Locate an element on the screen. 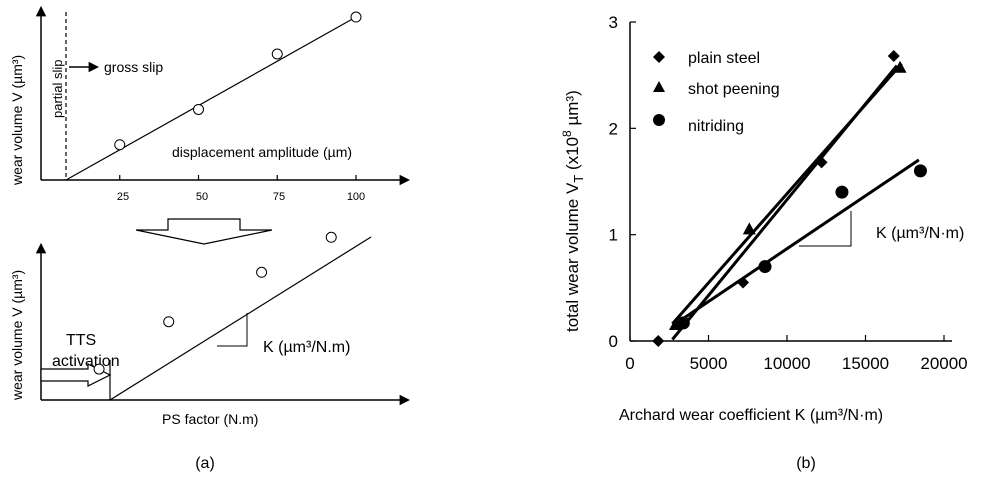  transition-arrow is located at coordinates (204, 231).